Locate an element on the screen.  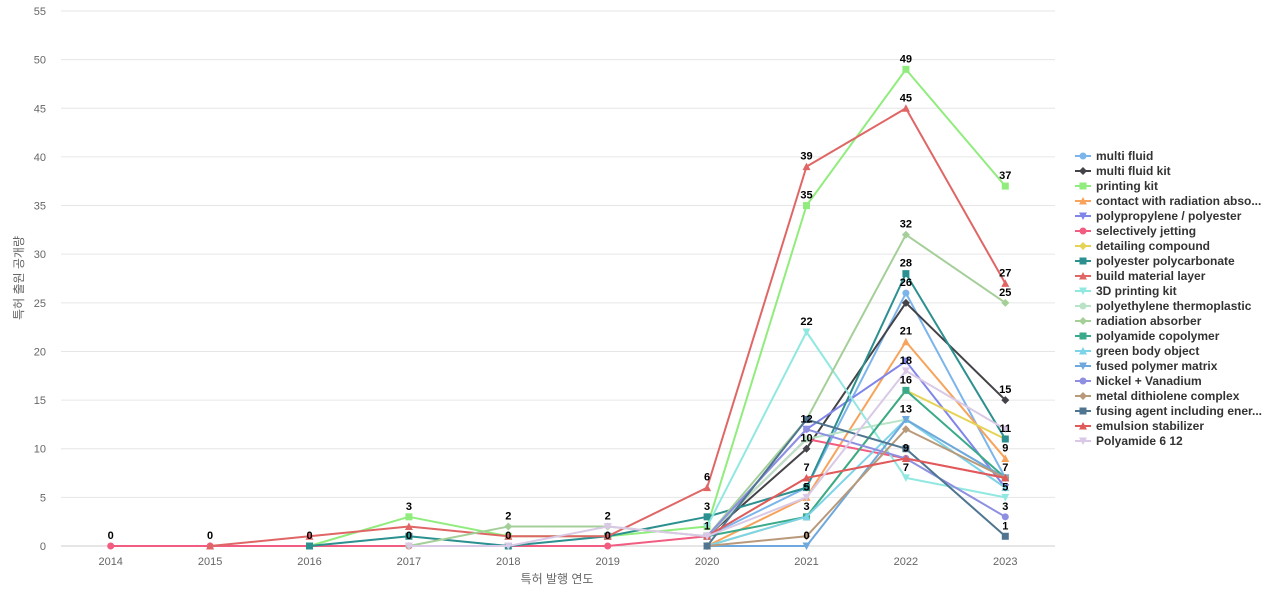
legend-item-build-material-layer: build material layer is located at coordinates (1140, 276).